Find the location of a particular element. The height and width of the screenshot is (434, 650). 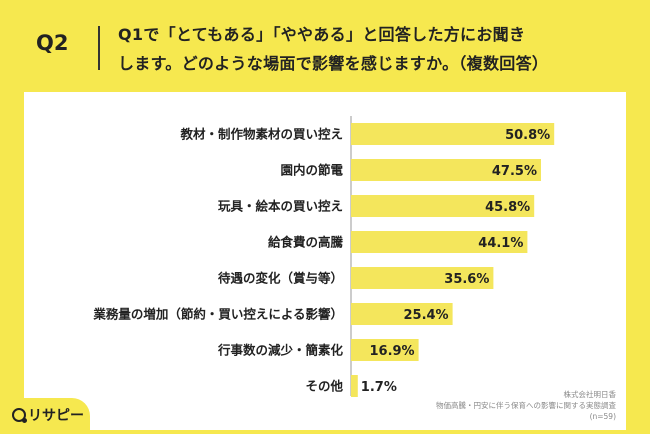

category-label: 業務量の増加（節約・買い控えによる影響） is located at coordinates (217, 314).